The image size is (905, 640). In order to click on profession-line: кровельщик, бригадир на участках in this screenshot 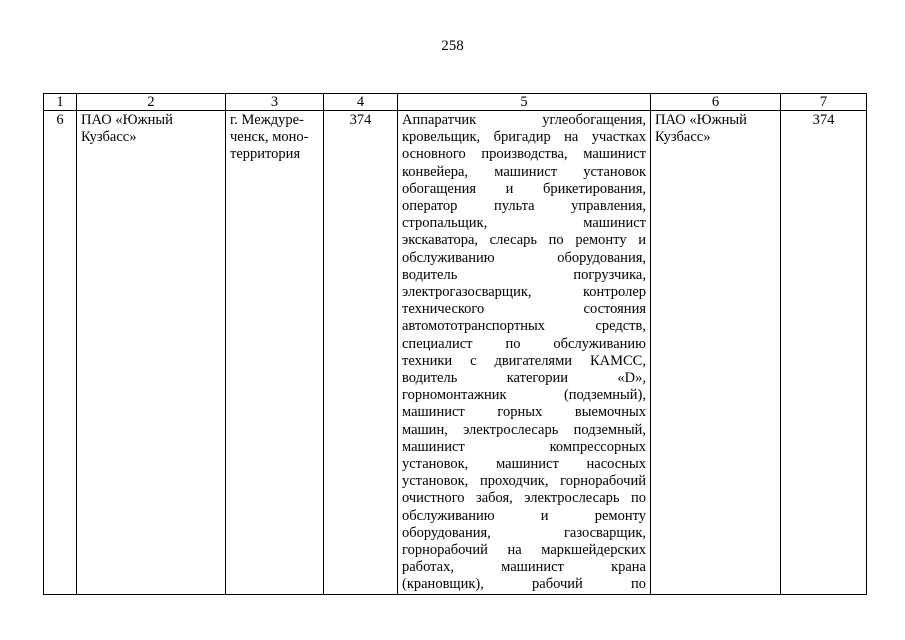, I will do `click(524, 137)`.